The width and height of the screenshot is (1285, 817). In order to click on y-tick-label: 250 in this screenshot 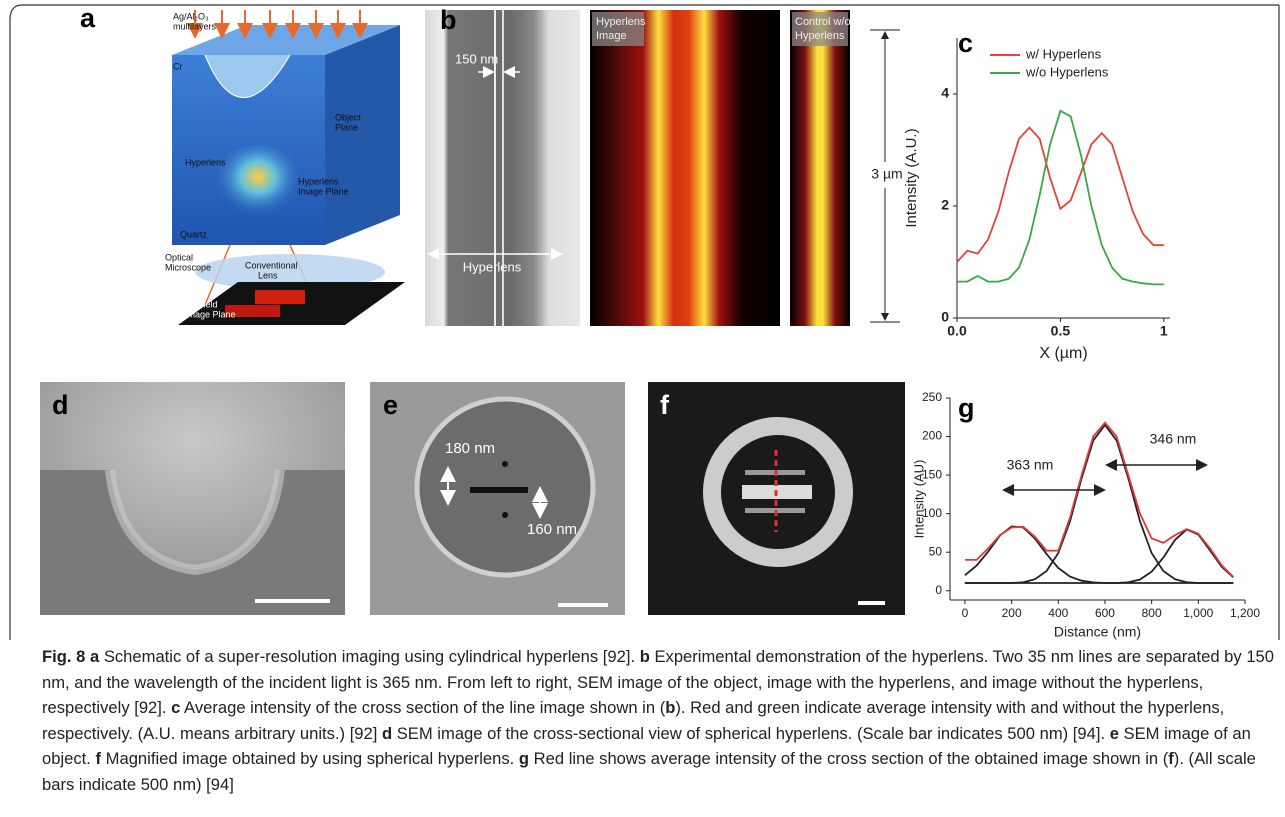, I will do `click(932, 397)`.